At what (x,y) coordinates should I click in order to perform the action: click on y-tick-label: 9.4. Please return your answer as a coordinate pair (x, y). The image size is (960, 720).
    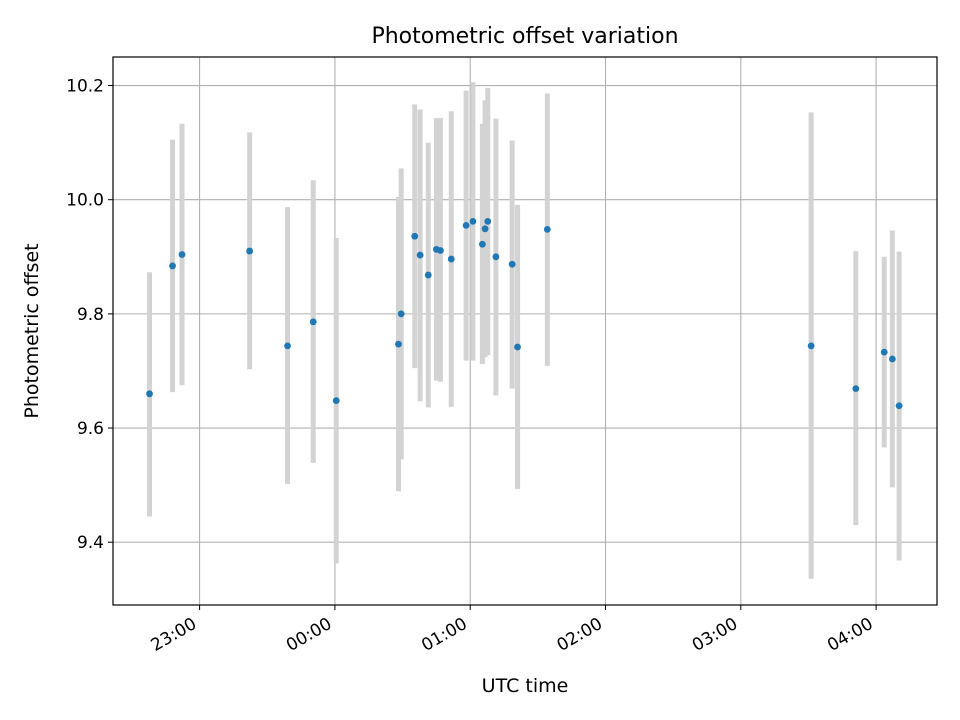
    Looking at the image, I should click on (90, 543).